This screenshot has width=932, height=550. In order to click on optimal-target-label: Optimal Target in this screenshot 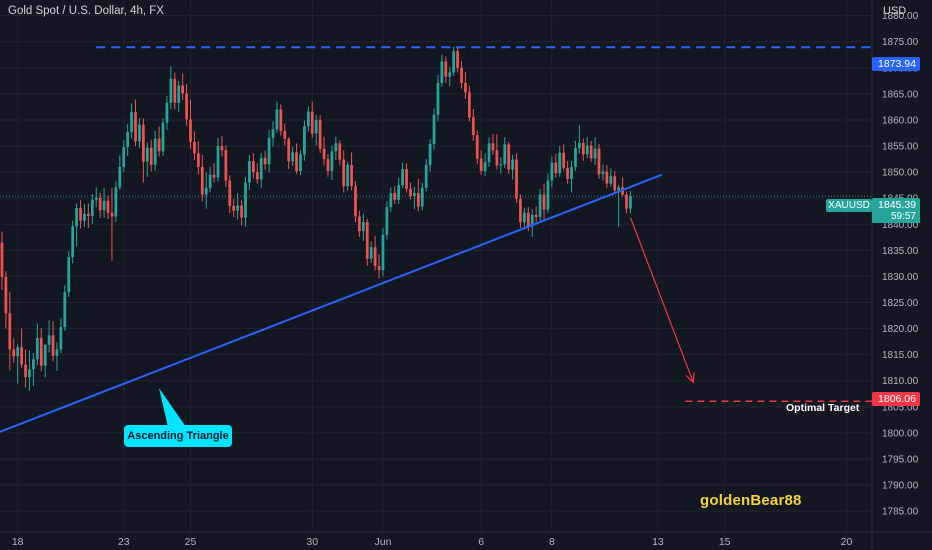, I will do `click(823, 408)`.